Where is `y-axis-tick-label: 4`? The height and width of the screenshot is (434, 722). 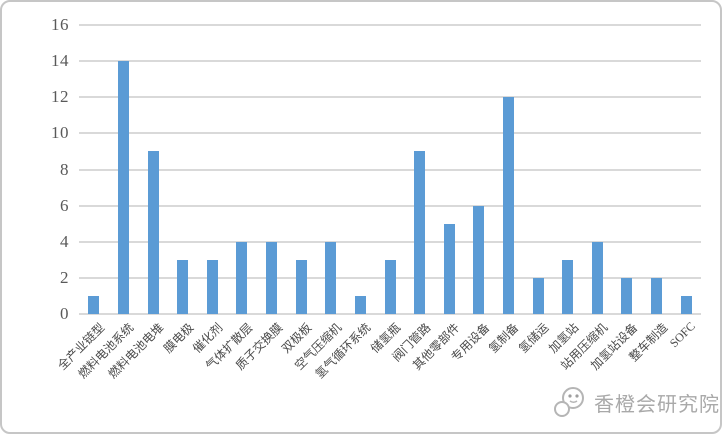 y-axis-tick-label: 4 is located at coordinates (64, 241).